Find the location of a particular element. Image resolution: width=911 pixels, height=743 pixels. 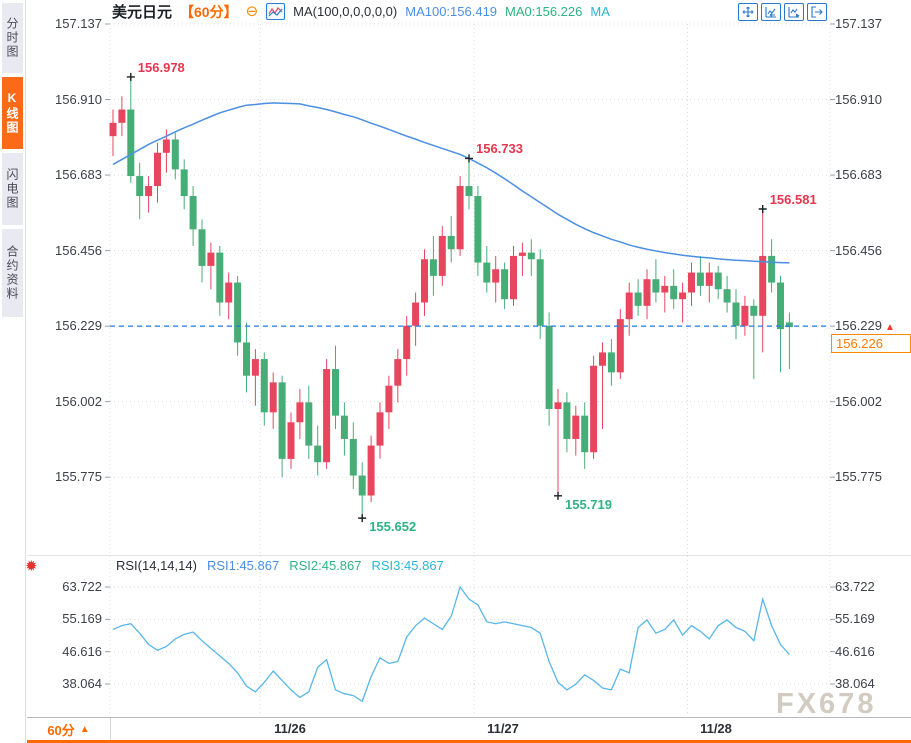

price-tick-left: 156.910 is located at coordinates (78, 99).